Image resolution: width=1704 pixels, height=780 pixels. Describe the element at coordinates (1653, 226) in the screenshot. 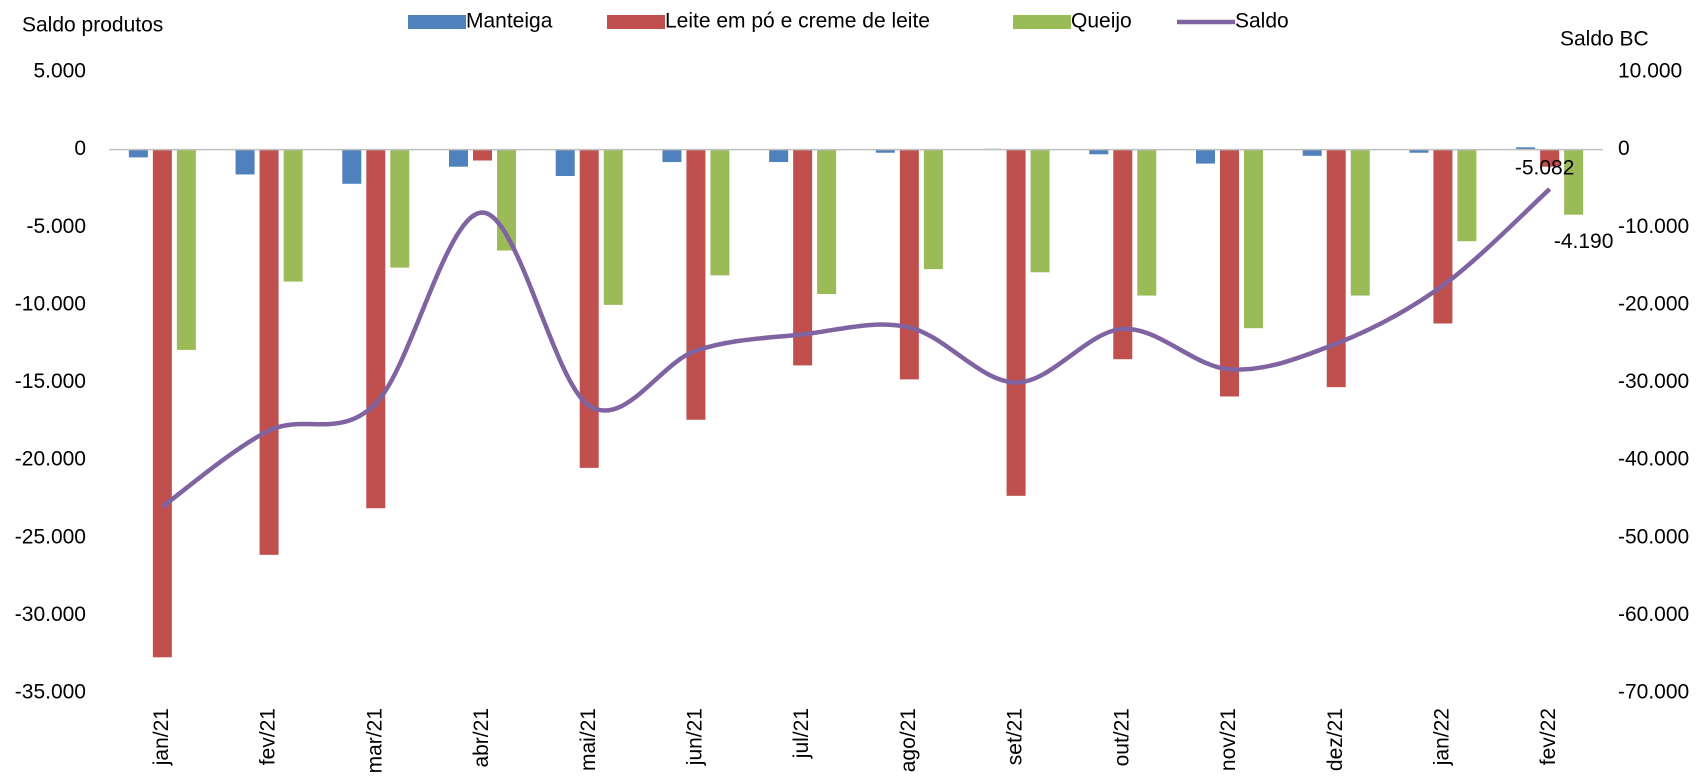

I see `y2-tick-label: -10.000` at that location.